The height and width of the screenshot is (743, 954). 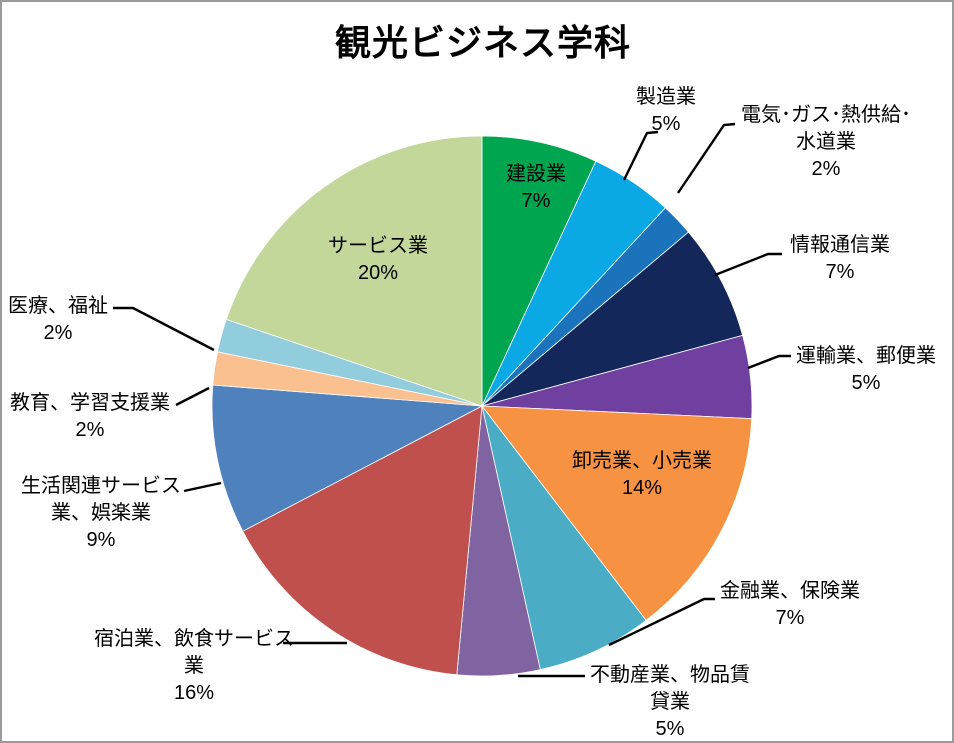 What do you see at coordinates (666, 124) in the screenshot?
I see `label-manufacturing-pct: 5%` at bounding box center [666, 124].